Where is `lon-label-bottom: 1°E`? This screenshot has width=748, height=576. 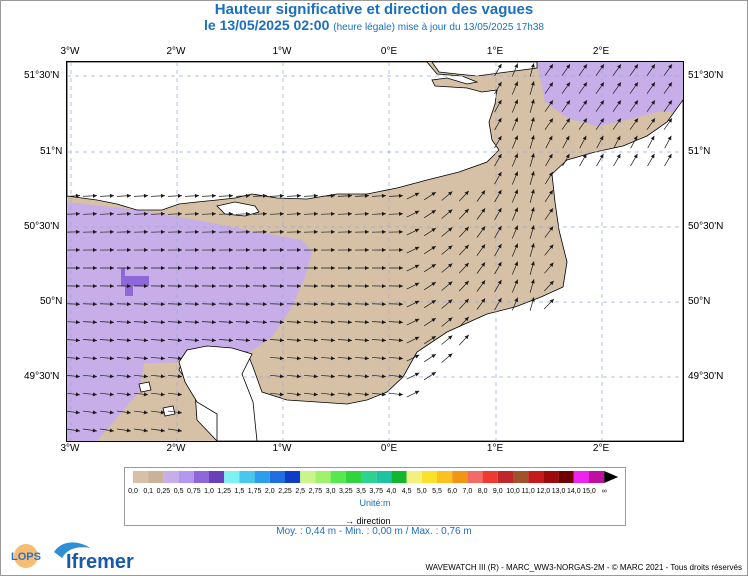 lon-label-bottom: 1°E is located at coordinates (495, 448).